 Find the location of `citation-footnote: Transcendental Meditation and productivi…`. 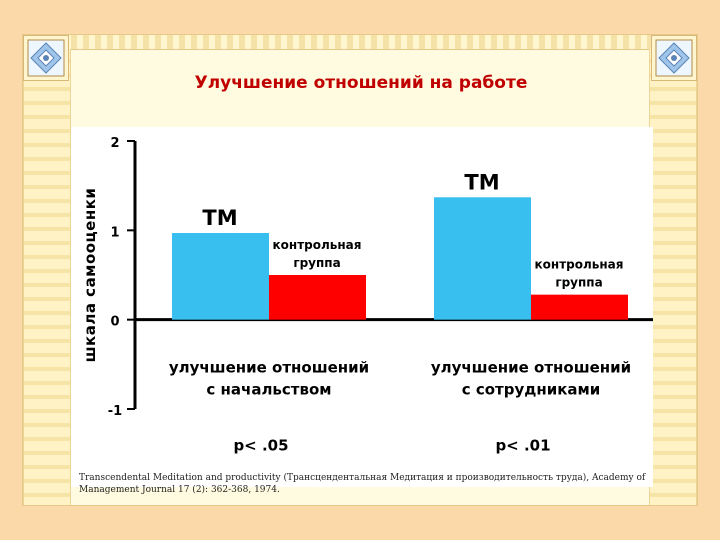

citation-footnote: Transcendental Meditation and productivi… is located at coordinates (362, 484).